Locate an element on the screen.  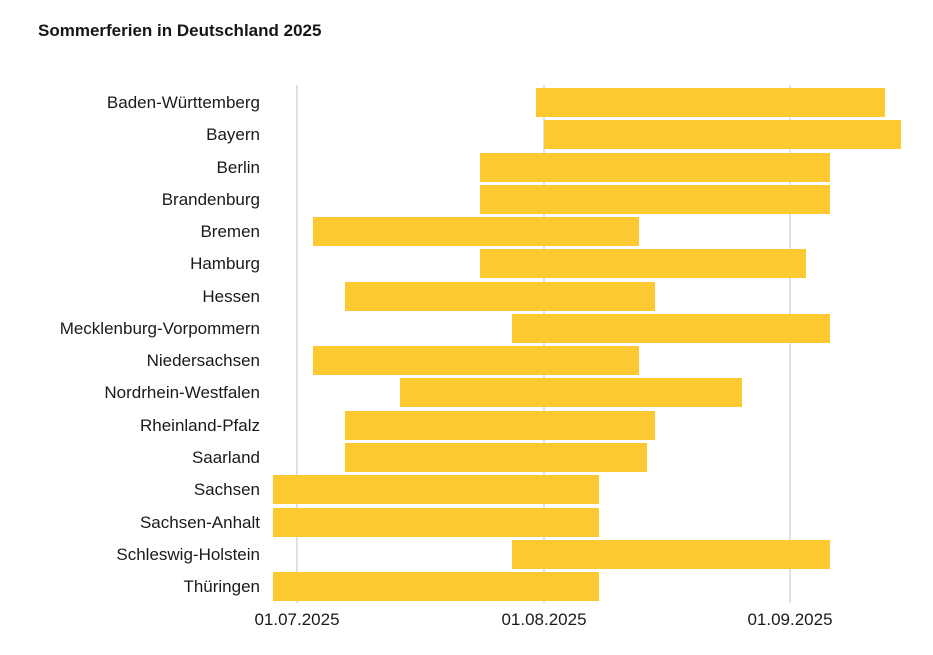
row-label: Bremen is located at coordinates (230, 231).